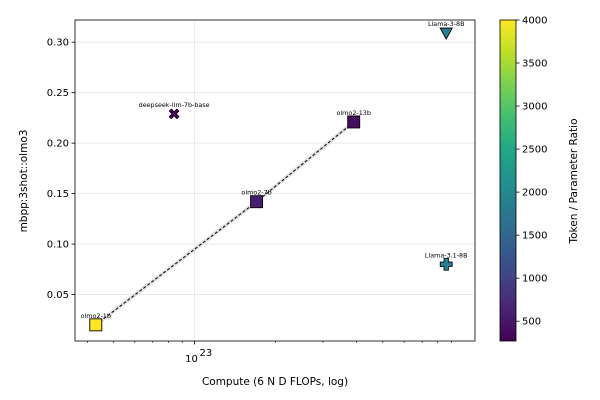 Image resolution: width=600 pixels, height=400 pixels. I want to click on point-label-deepseek-llm-7b-base: deepseek-llm-7b-base, so click(174, 105).